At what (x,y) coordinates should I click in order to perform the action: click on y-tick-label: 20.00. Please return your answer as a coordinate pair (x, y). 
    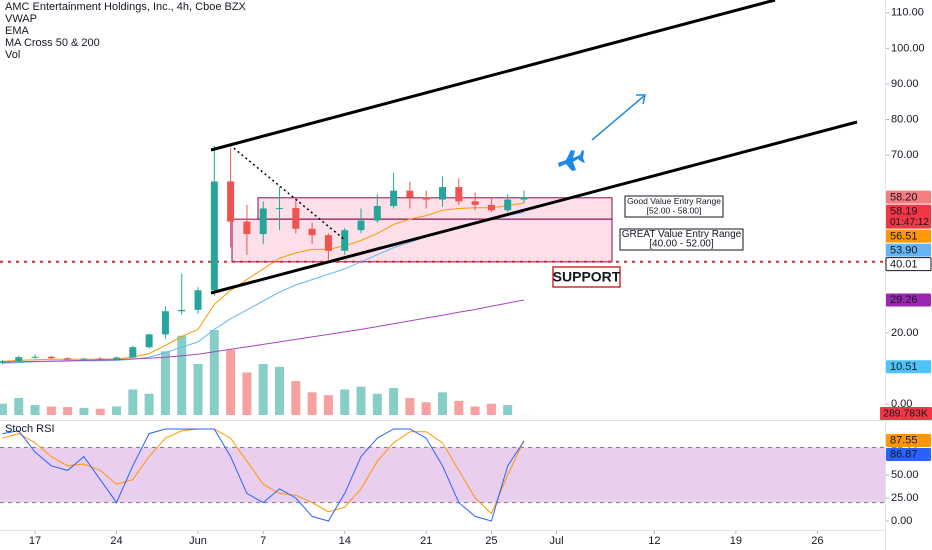
    Looking at the image, I should click on (905, 333).